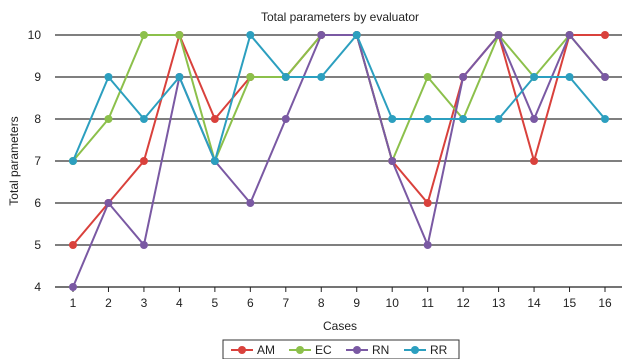  I want to click on x-tick-label: 15, so click(570, 303).